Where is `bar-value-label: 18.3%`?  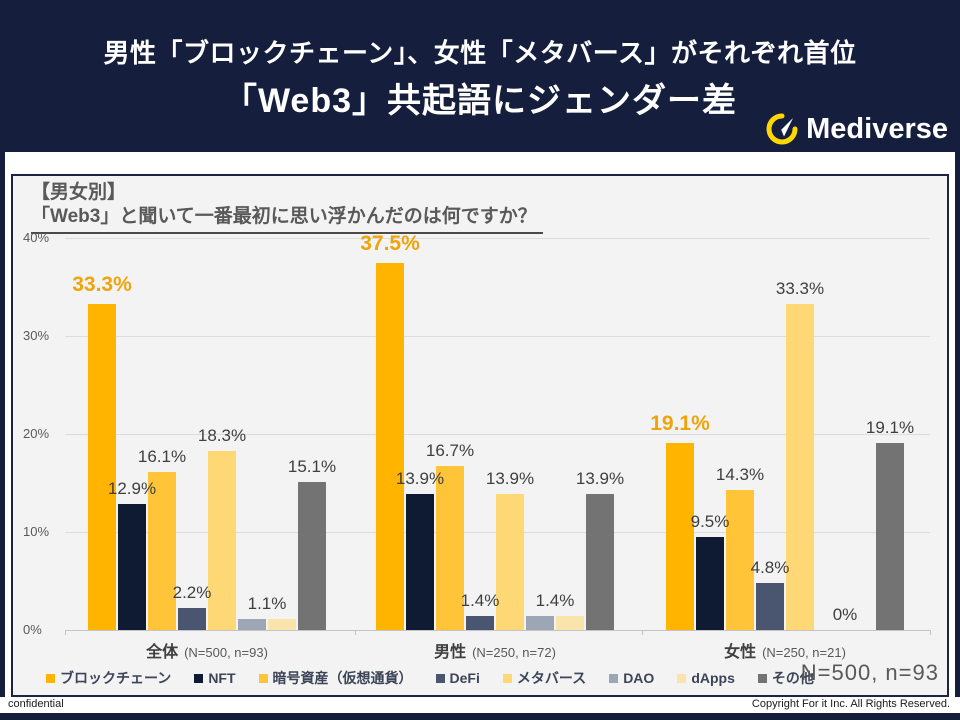
bar-value-label: 18.3% is located at coordinates (222, 435).